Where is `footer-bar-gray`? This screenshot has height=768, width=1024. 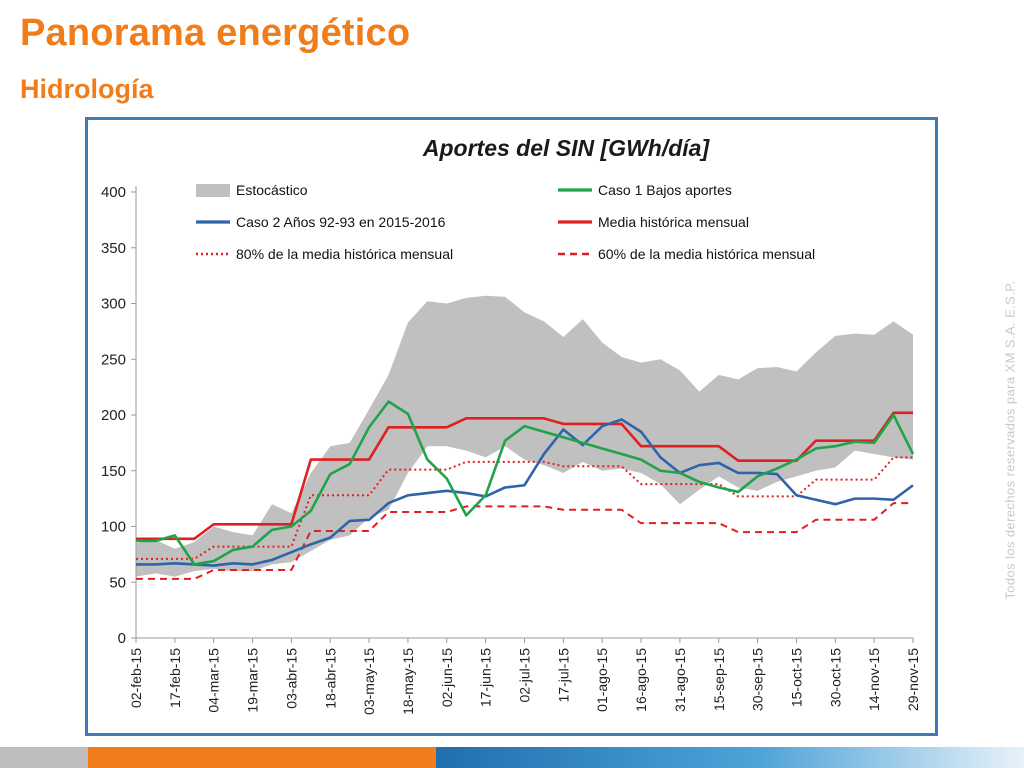 footer-bar-gray is located at coordinates (44, 757).